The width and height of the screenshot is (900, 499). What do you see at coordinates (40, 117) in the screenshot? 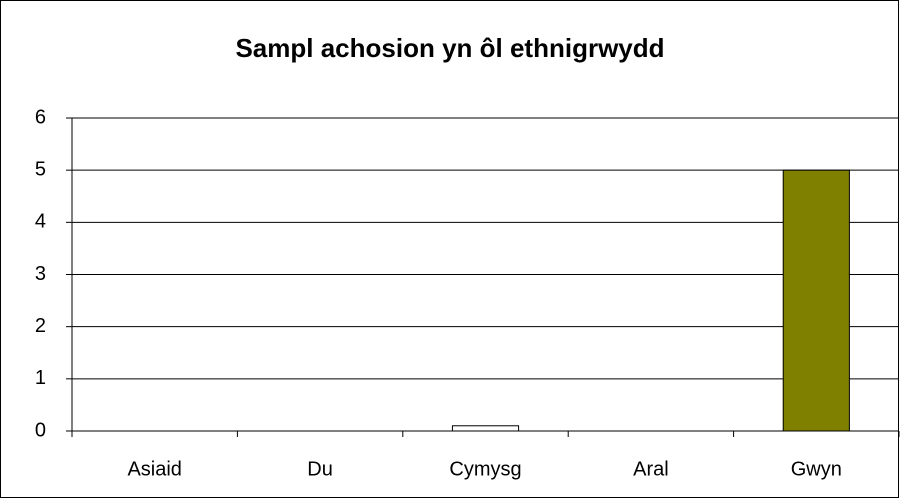
I see `y-tick-label: 6` at bounding box center [40, 117].